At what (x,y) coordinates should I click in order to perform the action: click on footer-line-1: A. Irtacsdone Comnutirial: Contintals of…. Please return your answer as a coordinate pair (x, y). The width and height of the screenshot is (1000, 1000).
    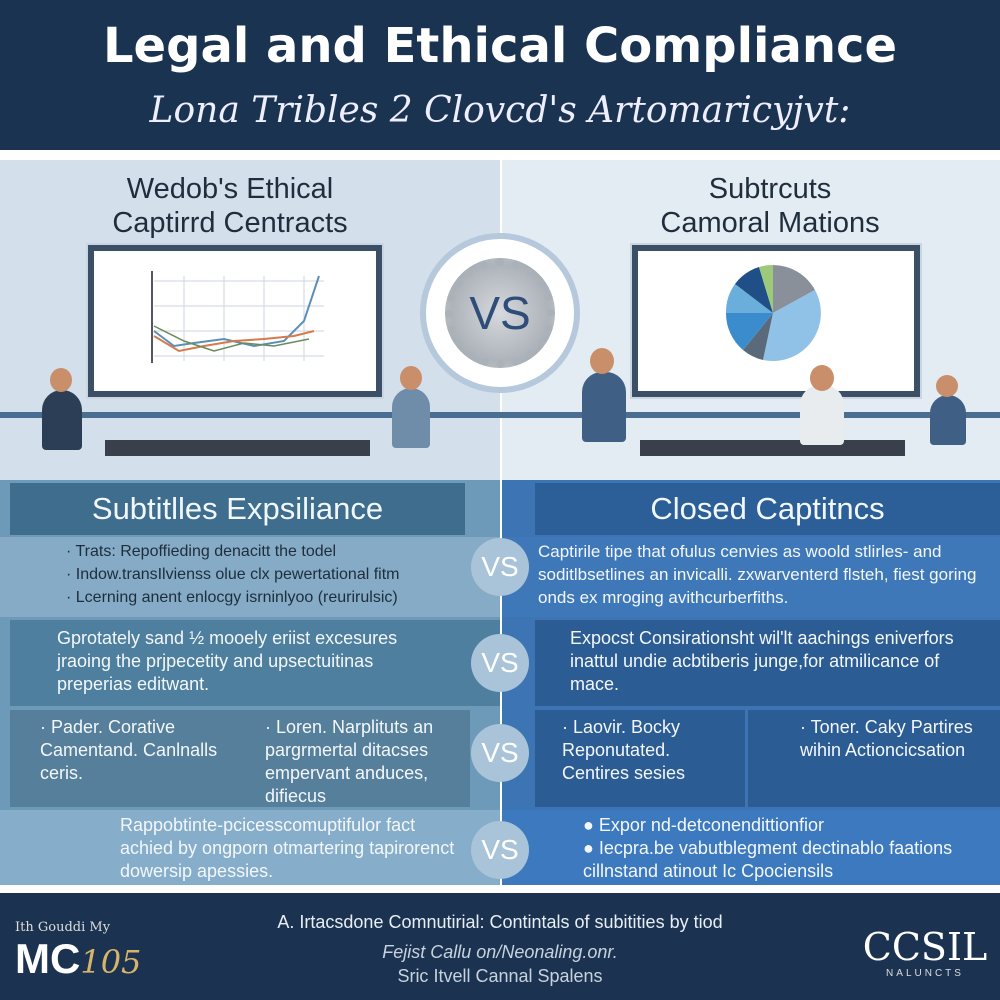
    Looking at the image, I should click on (500, 922).